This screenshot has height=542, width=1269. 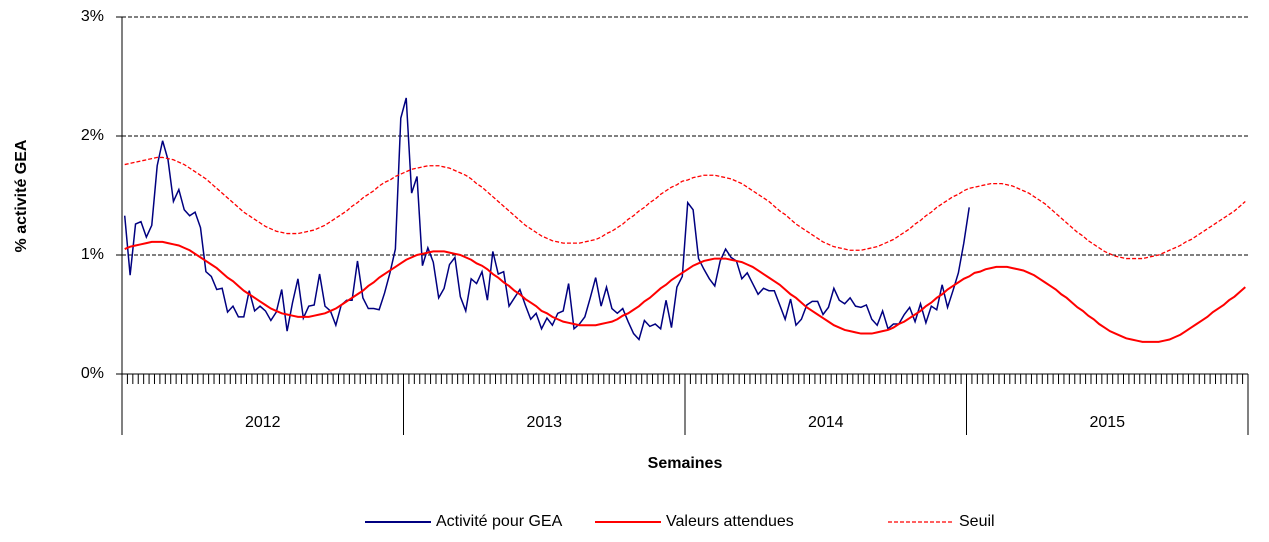 What do you see at coordinates (826, 422) in the screenshot?
I see `x-group-label: 2014` at bounding box center [826, 422].